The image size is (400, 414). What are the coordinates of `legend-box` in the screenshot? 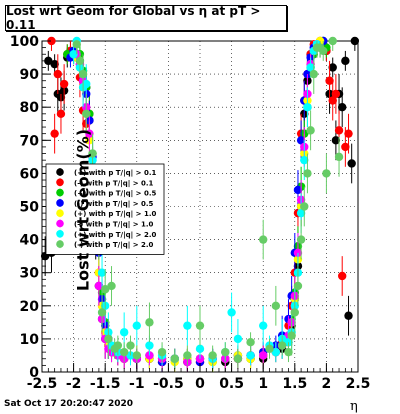 It's located at (105, 209).